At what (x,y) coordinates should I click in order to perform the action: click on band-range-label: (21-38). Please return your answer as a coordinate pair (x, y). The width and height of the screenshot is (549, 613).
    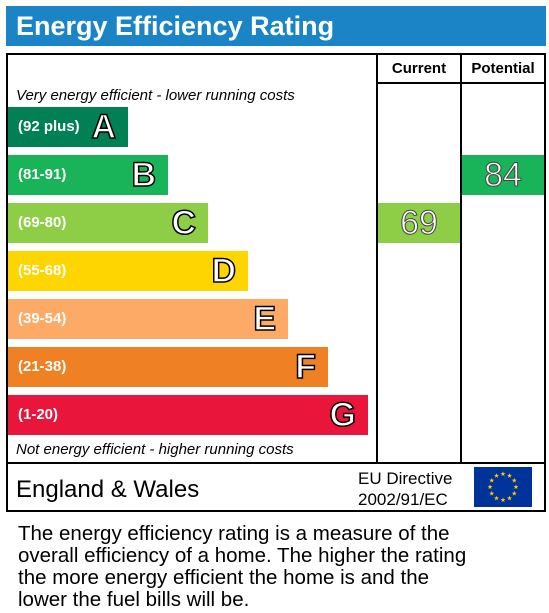
    Looking at the image, I should click on (42, 366).